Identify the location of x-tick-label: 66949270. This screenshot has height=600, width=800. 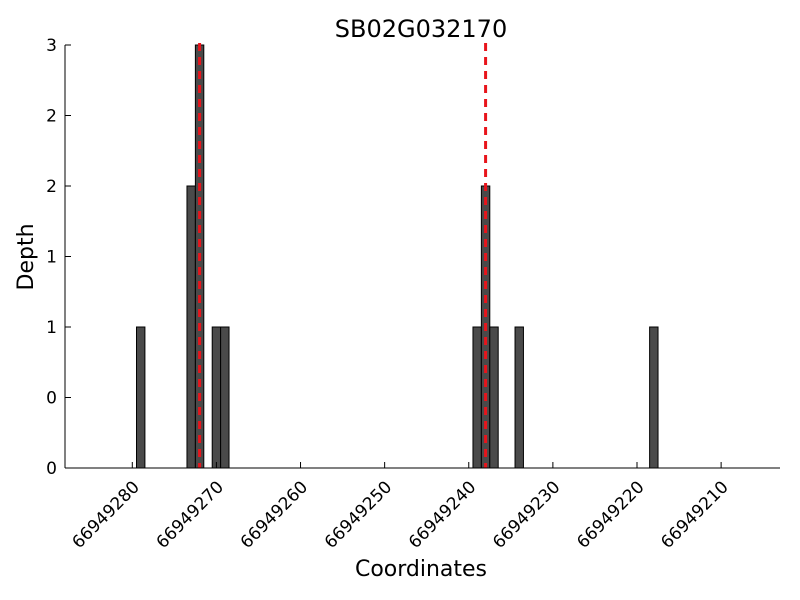
(190, 514).